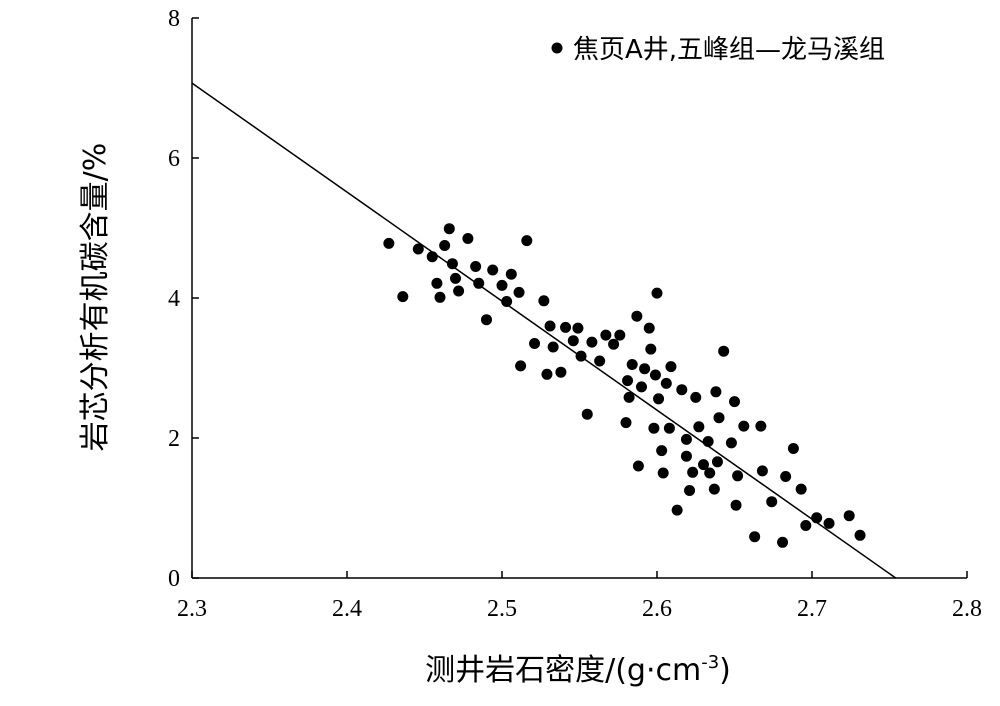 This screenshot has height=706, width=1000. I want to click on x-axis-title: 测井岩石密度/(g·cm-3), so click(578, 670).